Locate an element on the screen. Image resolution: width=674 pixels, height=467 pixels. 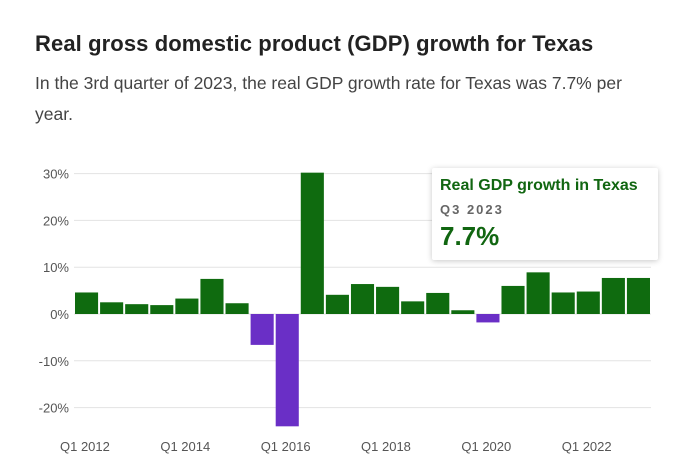
tooltip-label: Real GDP growth in Texas is located at coordinates (539, 185).